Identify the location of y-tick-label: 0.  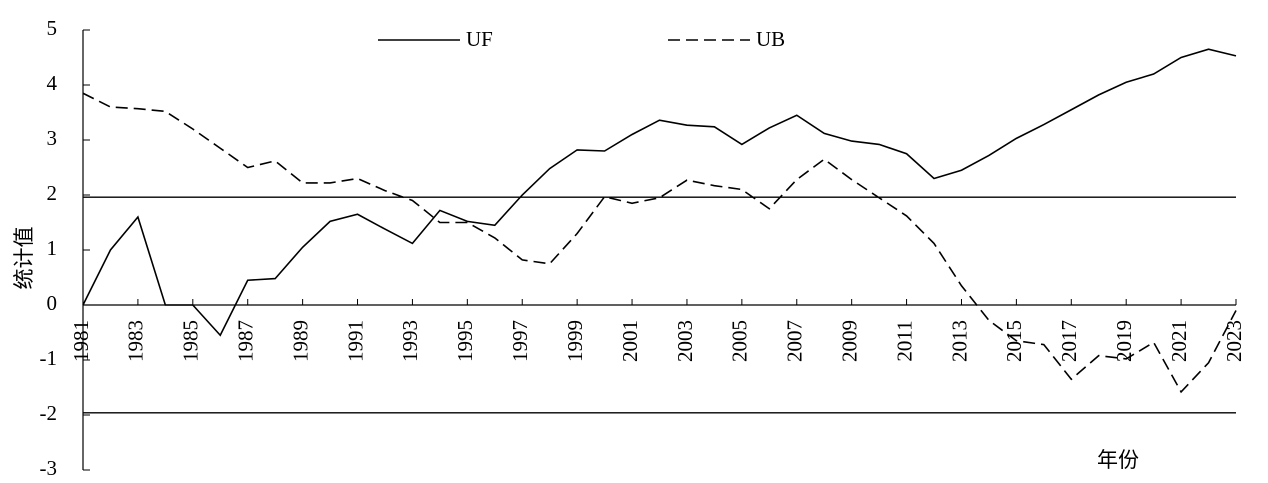
(52, 303).